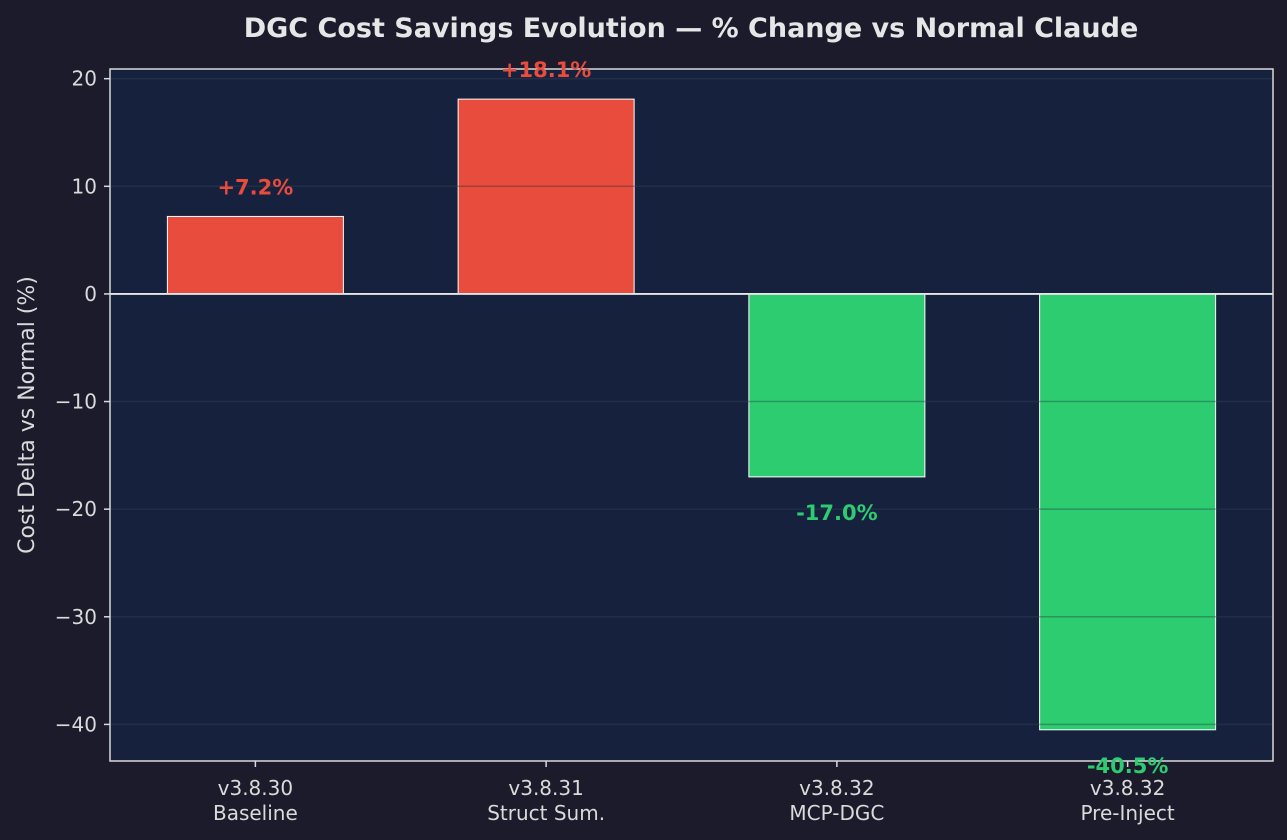 This screenshot has width=1287, height=840. What do you see at coordinates (836, 813) in the screenshot?
I see `x-tick-label-name: MCP-DGC` at bounding box center [836, 813].